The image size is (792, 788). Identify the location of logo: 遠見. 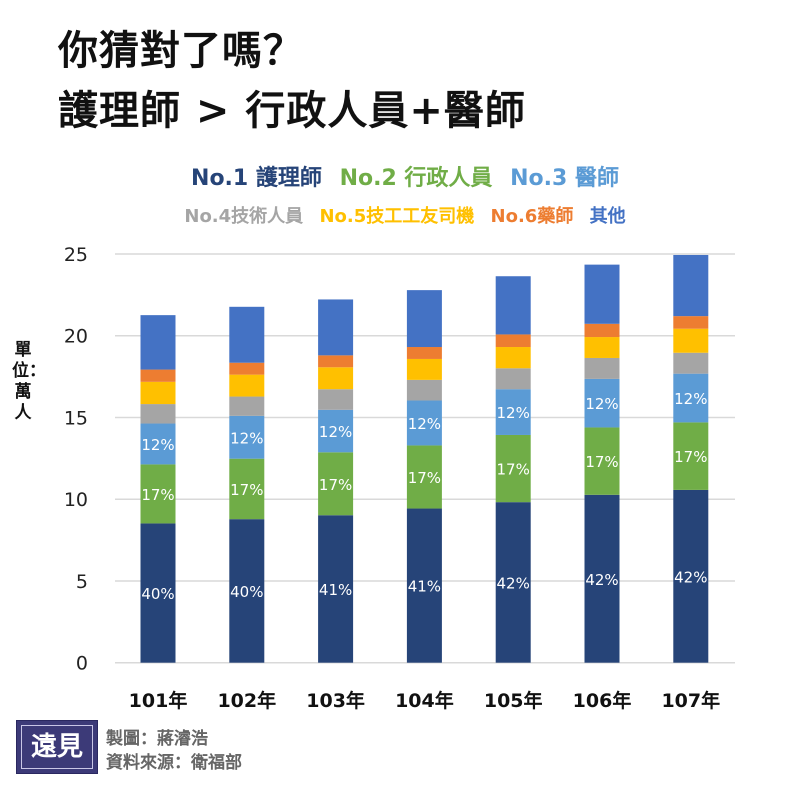
(57, 747).